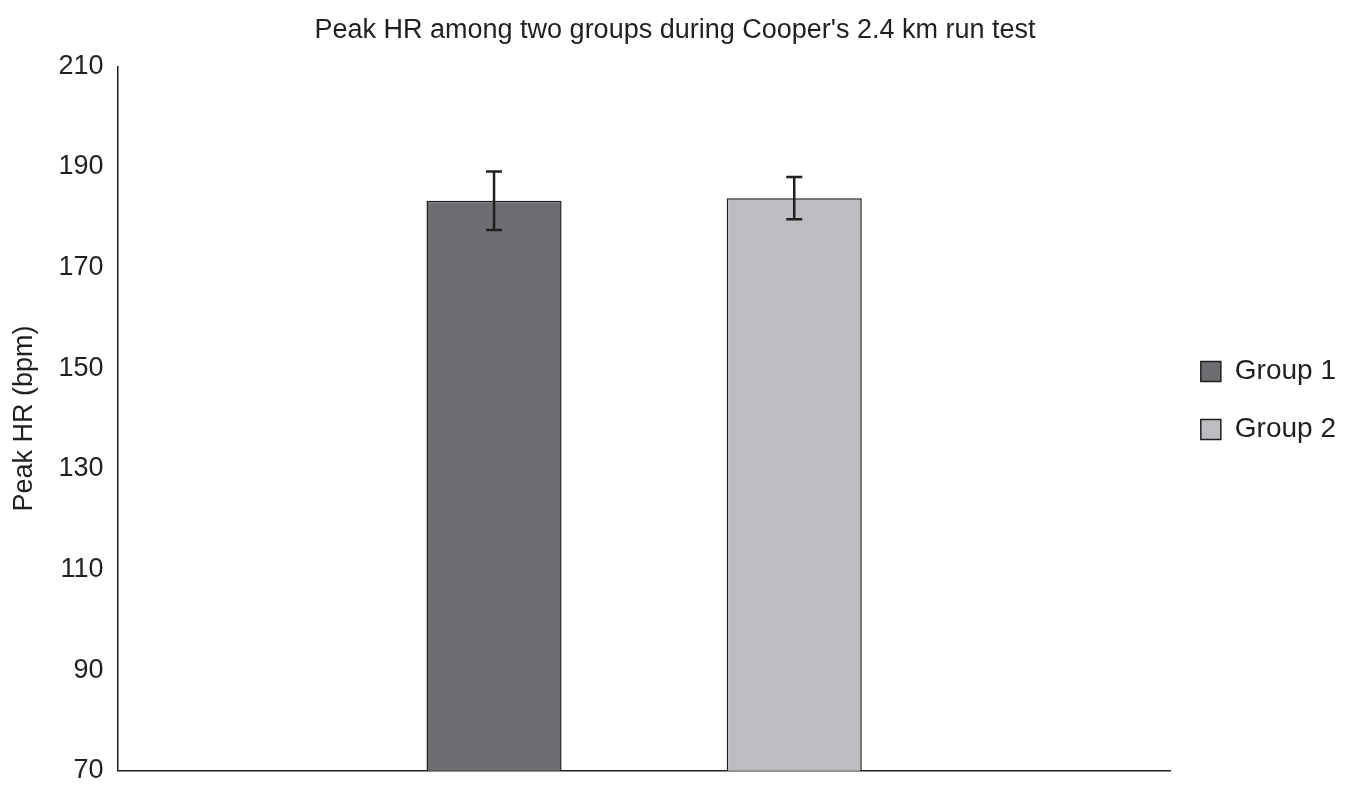 The image size is (1366, 801). What do you see at coordinates (88, 668) in the screenshot?
I see `y-tick-label: 90` at bounding box center [88, 668].